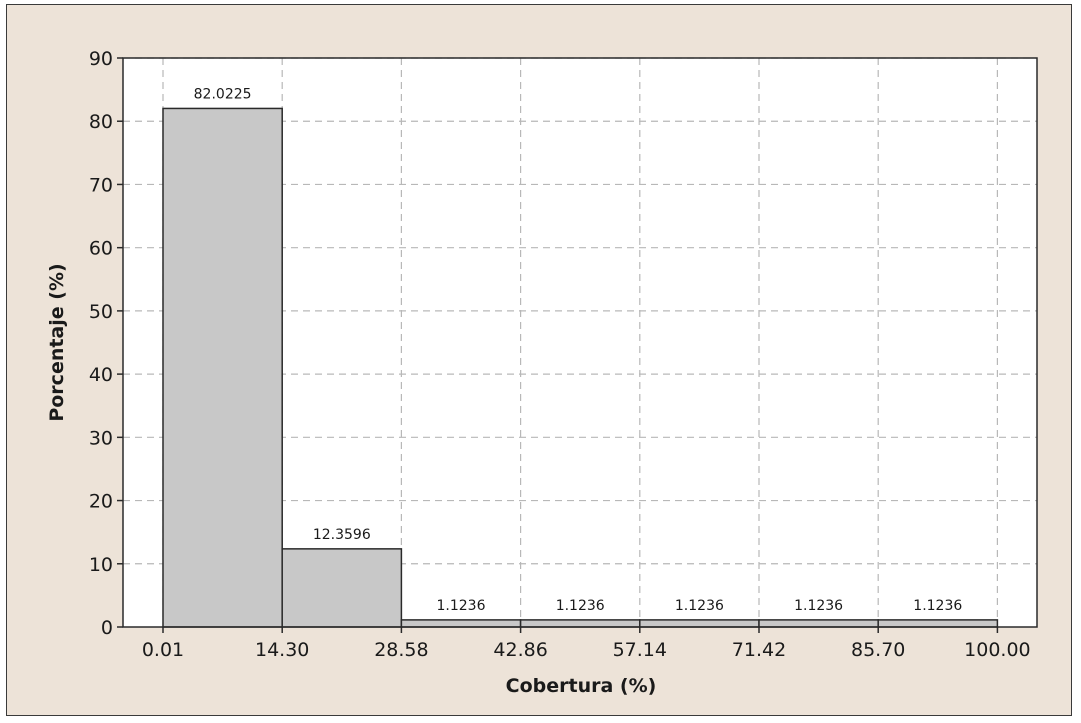  What do you see at coordinates (586, 644) in the screenshot?
I see `x-axis-ticks: 0.01 14.30 28.58 42.86 57.14 71.42 85.70 100.00` at bounding box center [586, 644].